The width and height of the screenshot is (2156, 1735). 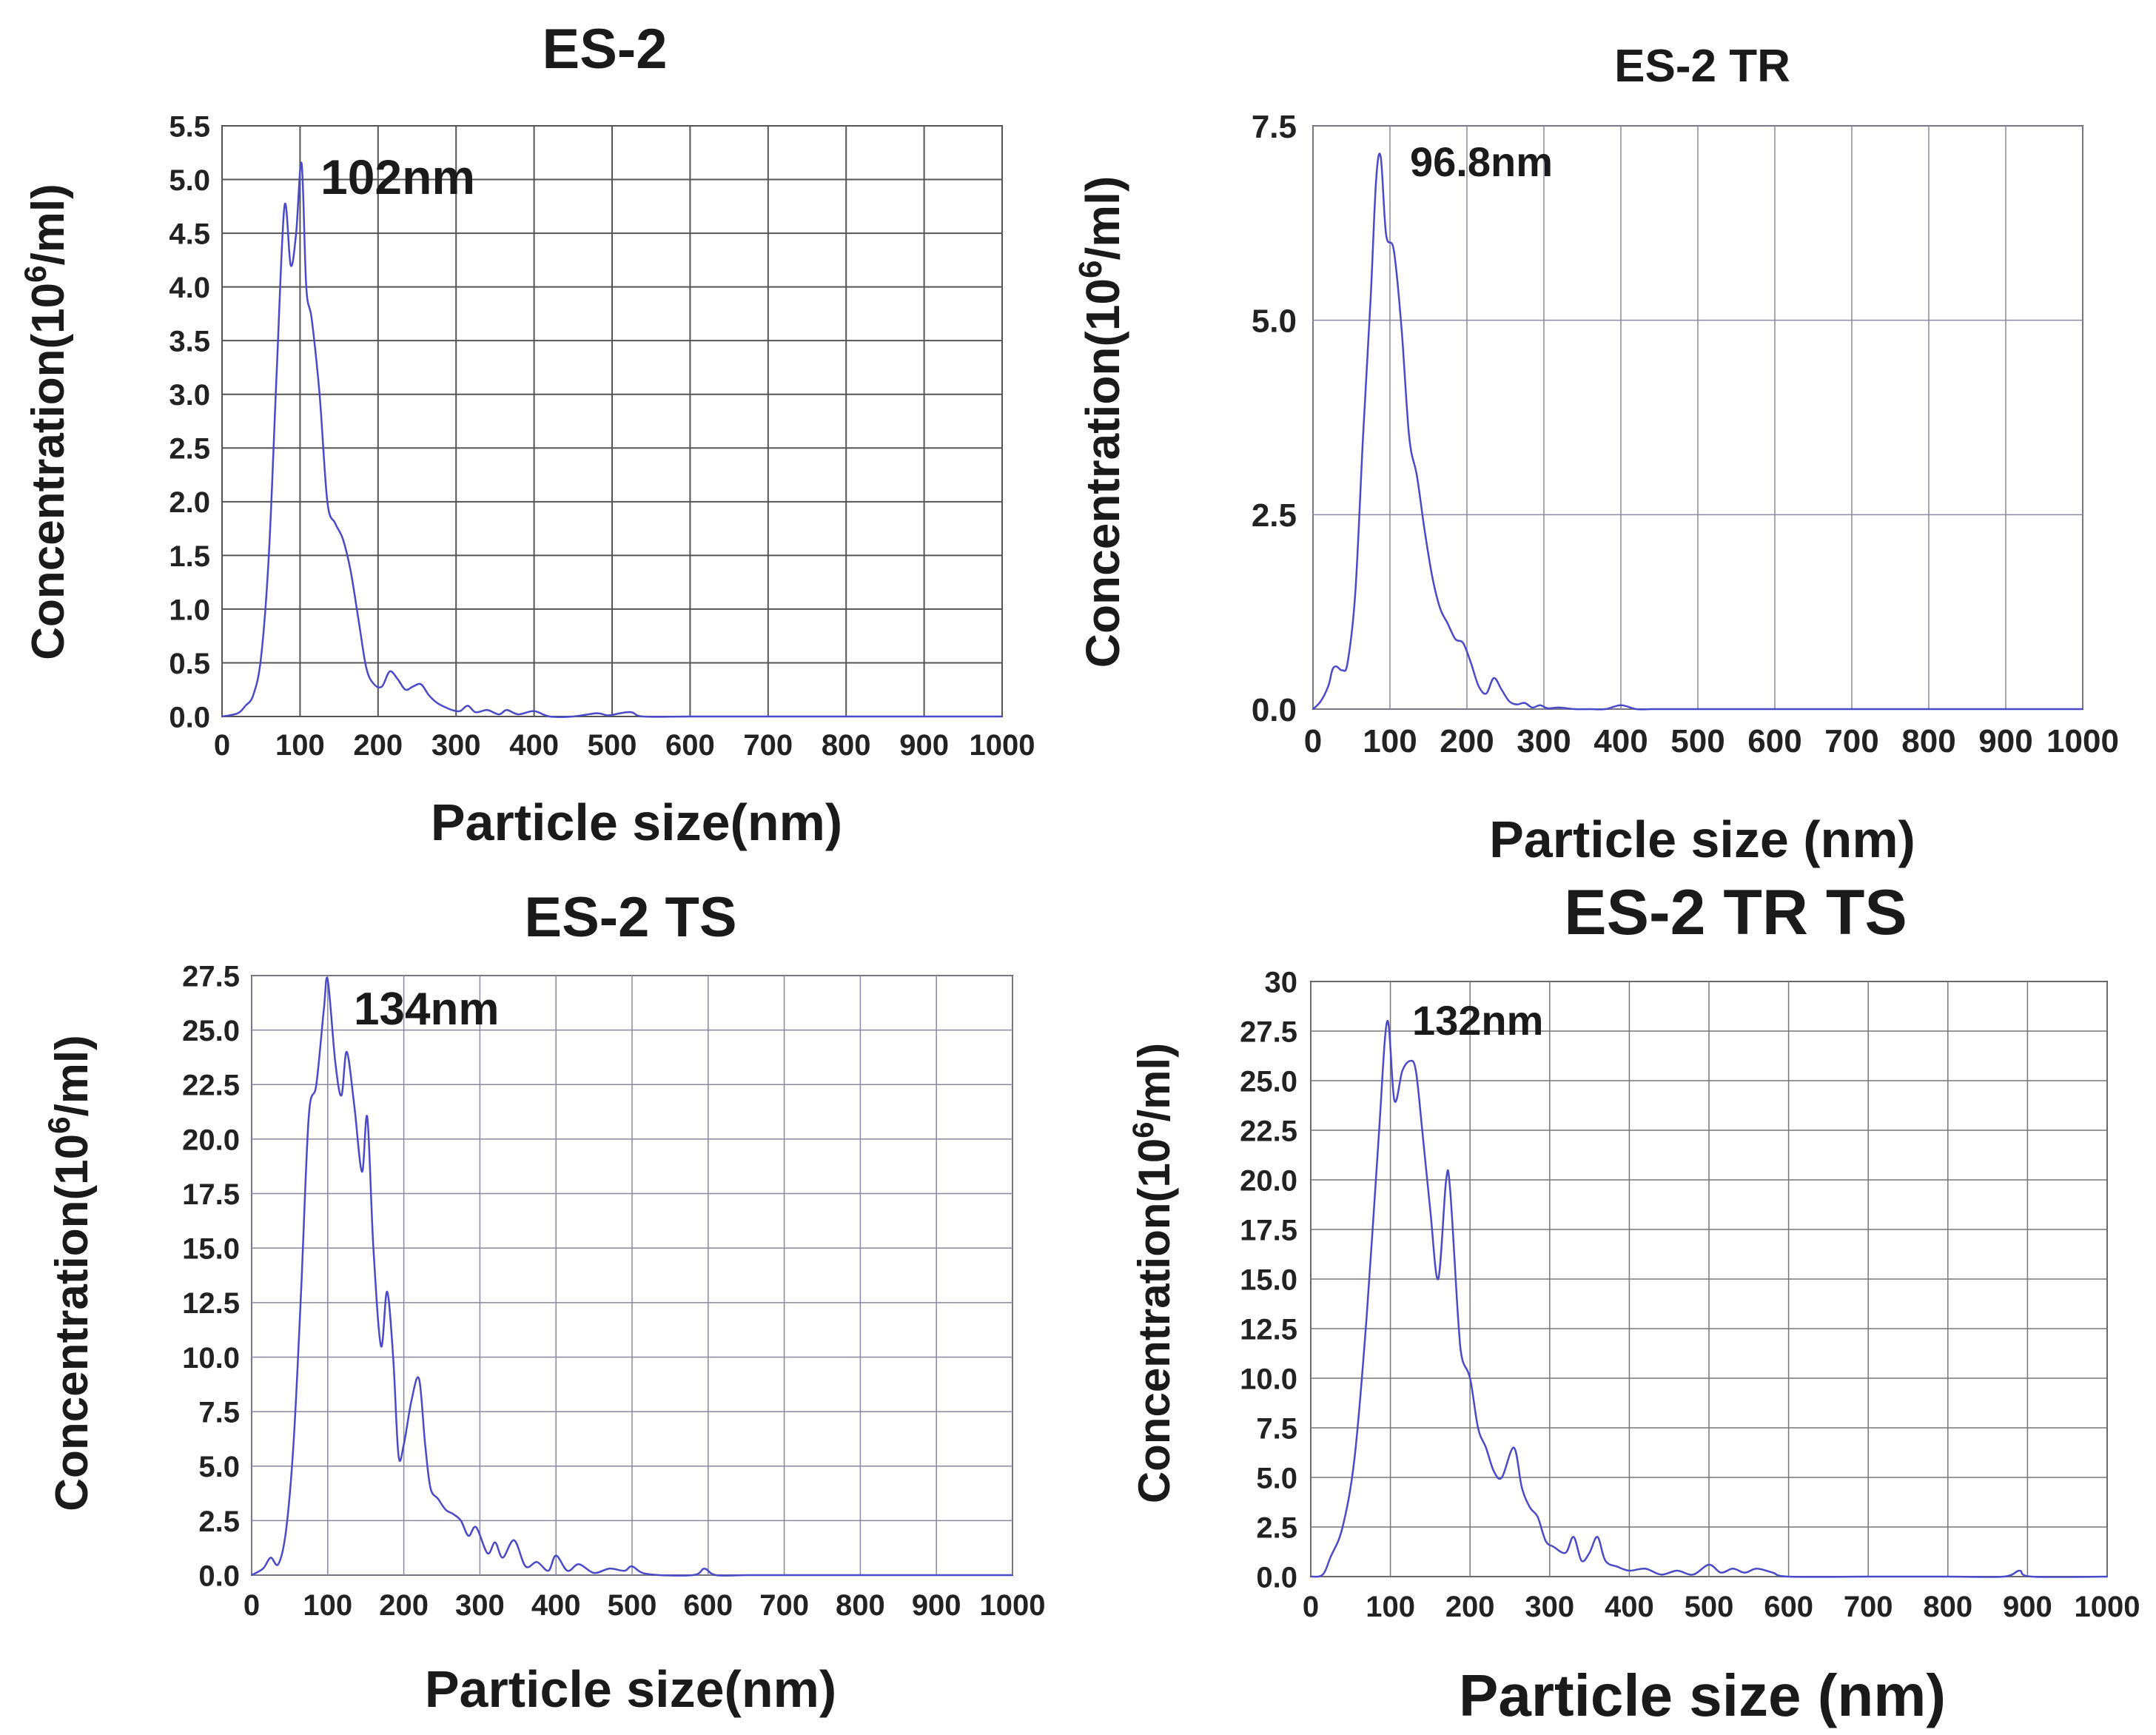 I want to click on y-tick-label: 12.5, so click(x=1268, y=1329).